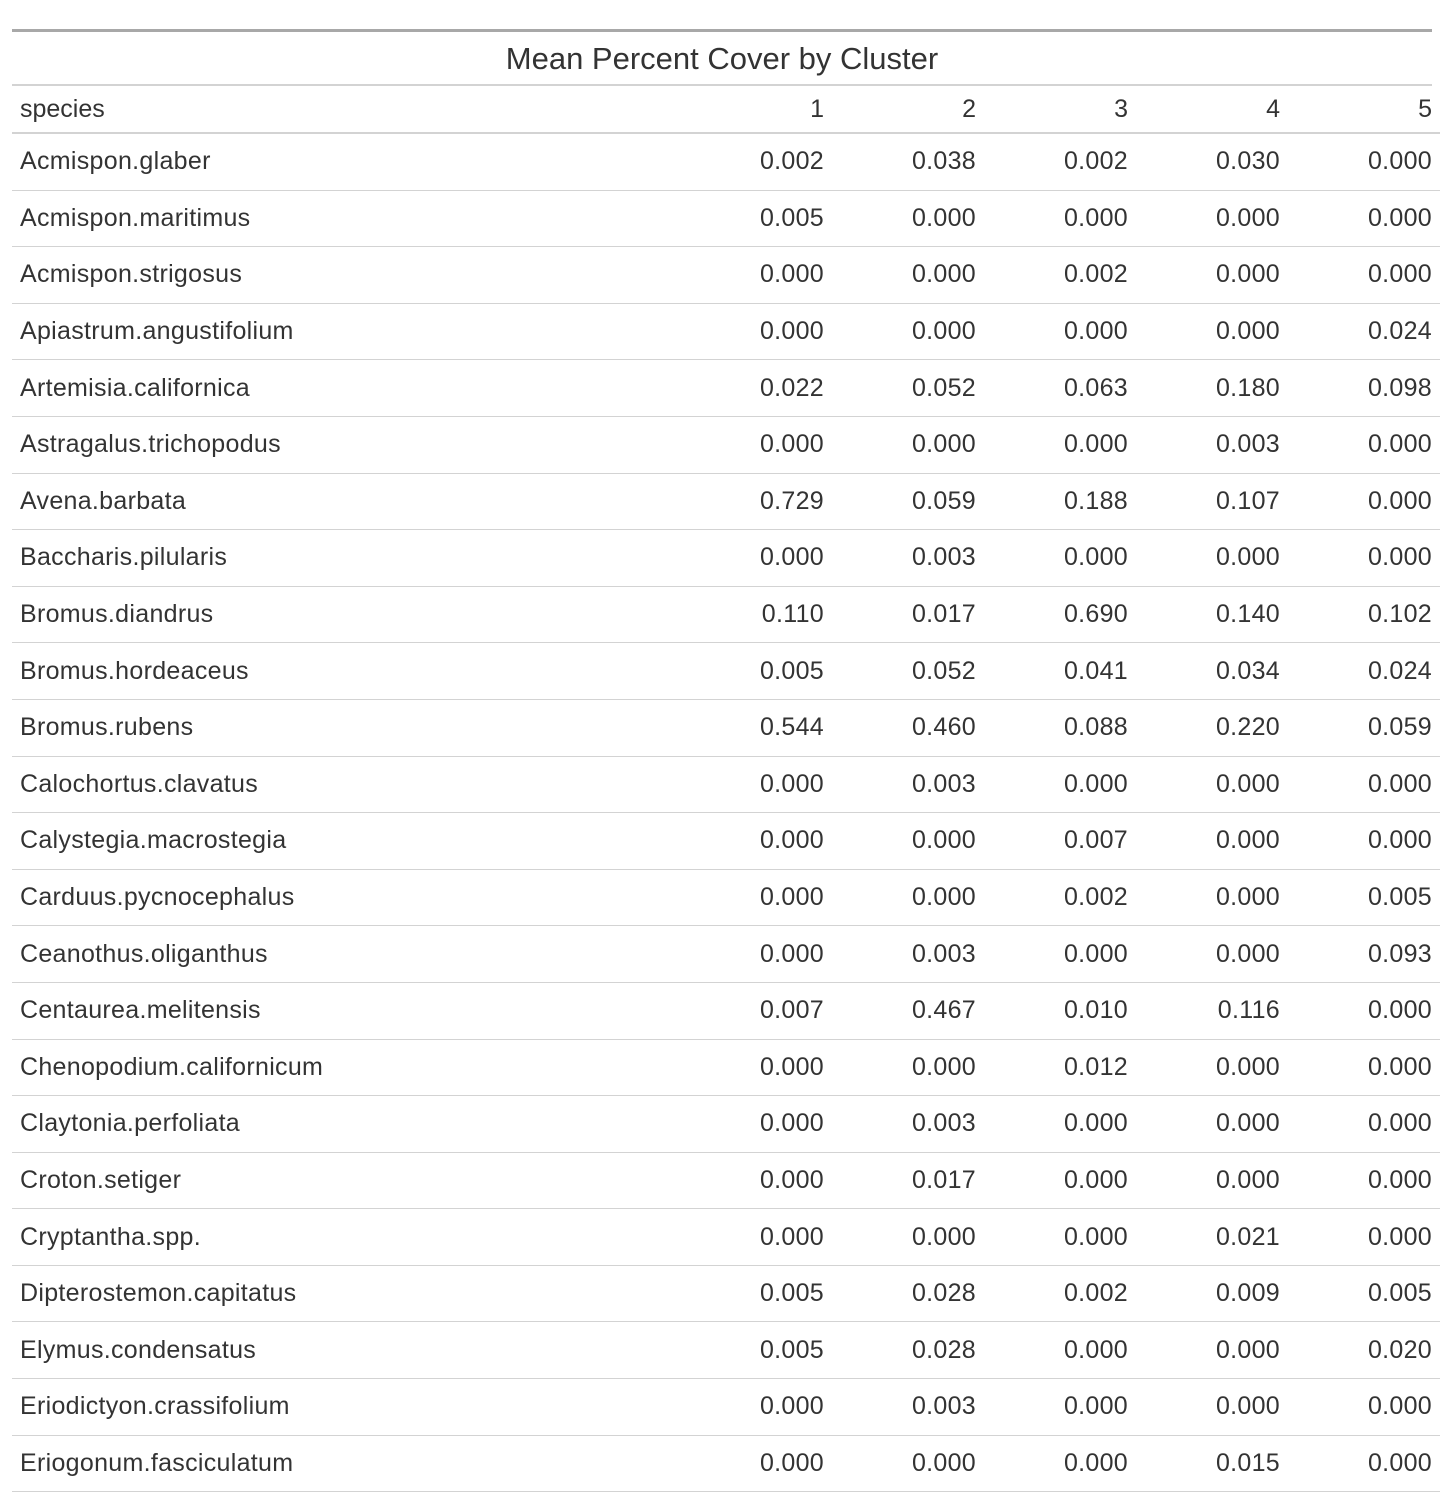 The image size is (1444, 1492). Describe the element at coordinates (346, 1011) in the screenshot. I see `species-cell: Centaurea.melitensis` at that location.